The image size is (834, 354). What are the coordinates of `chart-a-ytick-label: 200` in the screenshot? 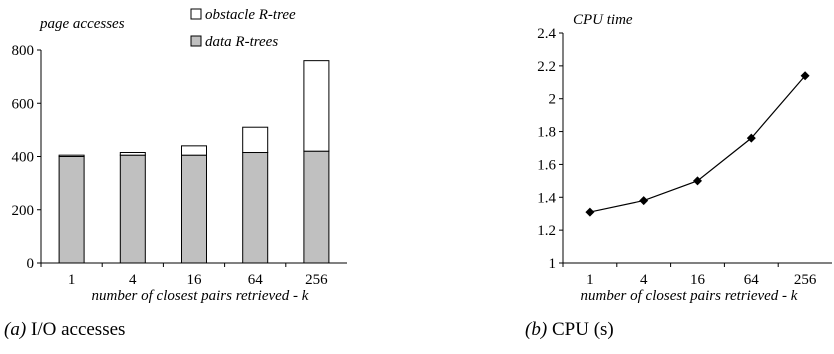 It's located at (23, 211).